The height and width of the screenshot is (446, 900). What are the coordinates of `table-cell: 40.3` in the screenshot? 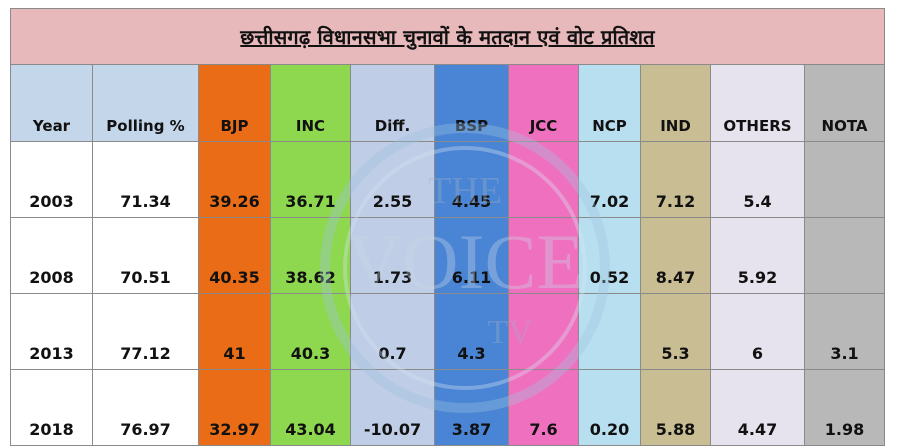 It's located at (310, 331).